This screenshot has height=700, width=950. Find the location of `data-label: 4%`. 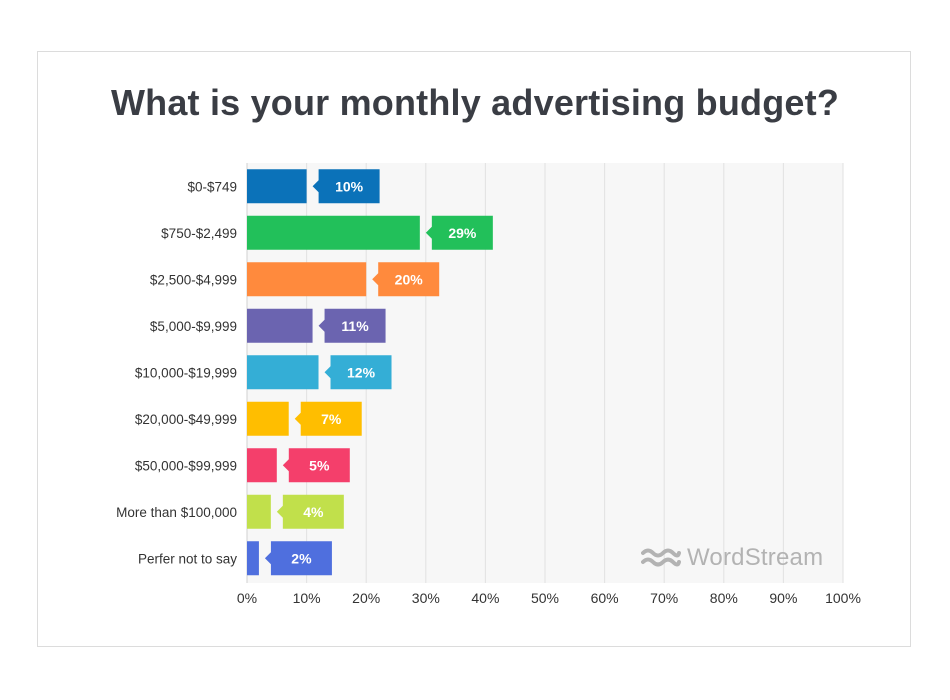

data-label: 4% is located at coordinates (313, 512).